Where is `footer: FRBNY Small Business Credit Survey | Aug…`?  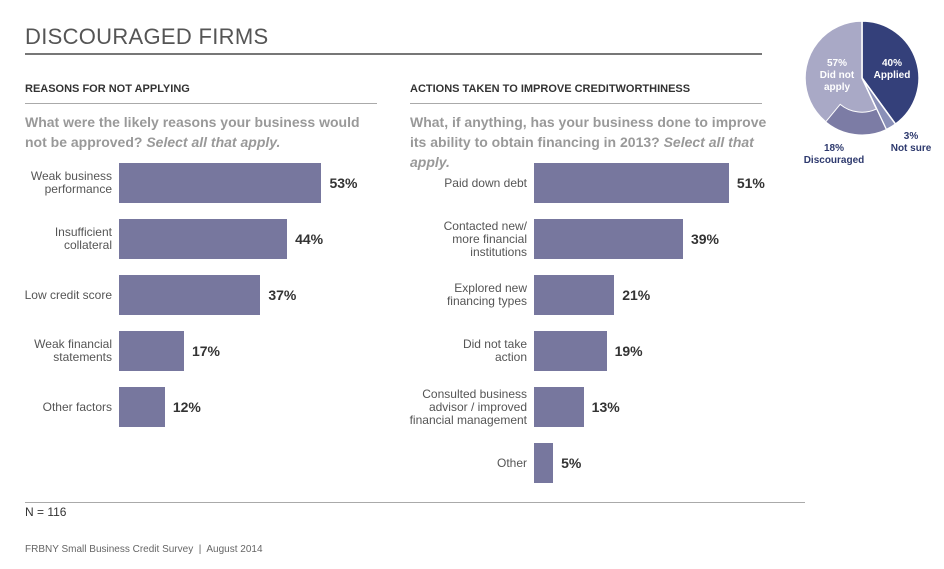 footer: FRBNY Small Business Credit Survey | Aug… is located at coordinates (144, 549).